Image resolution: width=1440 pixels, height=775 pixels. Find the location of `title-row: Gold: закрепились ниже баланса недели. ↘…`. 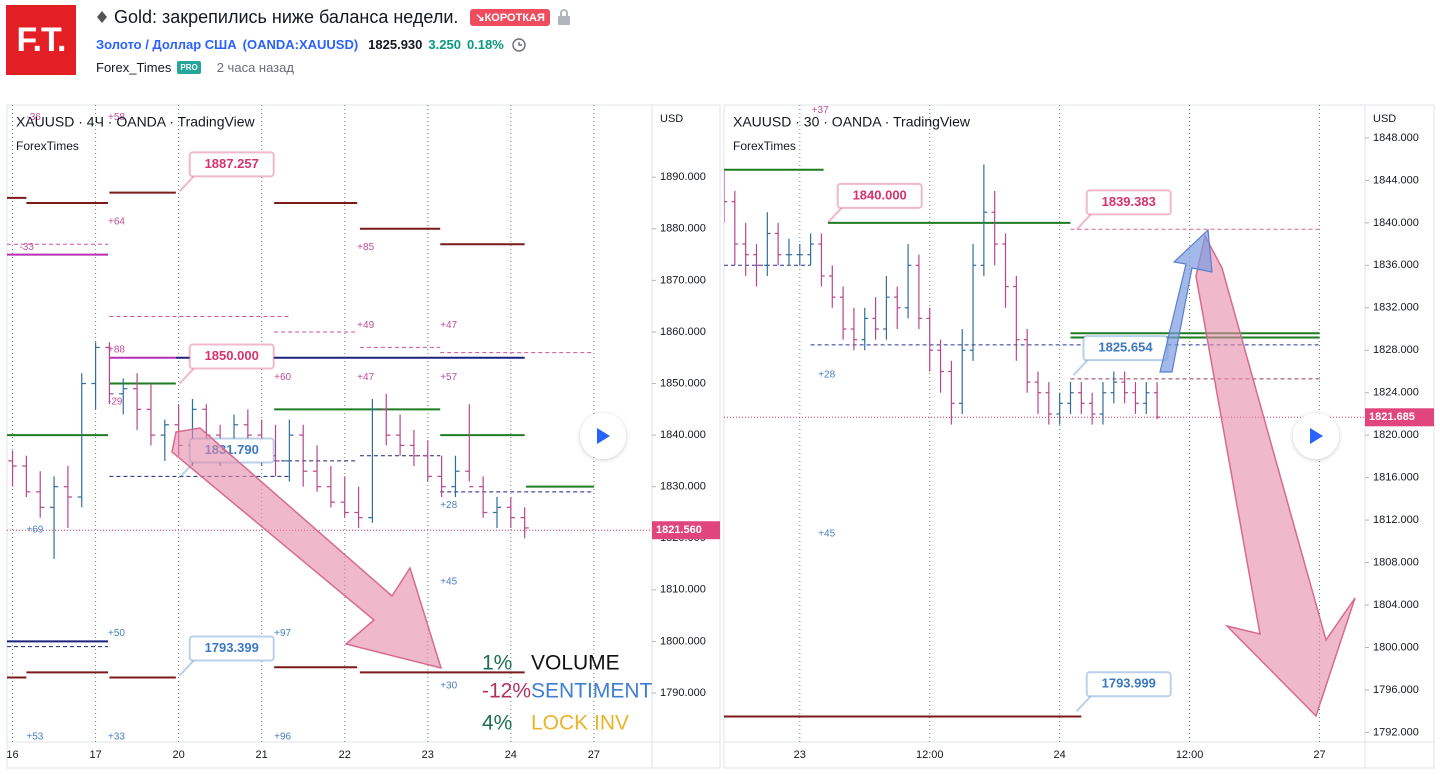

title-row: Gold: закрепились ниже баланса недели. ↘… is located at coordinates (334, 17).